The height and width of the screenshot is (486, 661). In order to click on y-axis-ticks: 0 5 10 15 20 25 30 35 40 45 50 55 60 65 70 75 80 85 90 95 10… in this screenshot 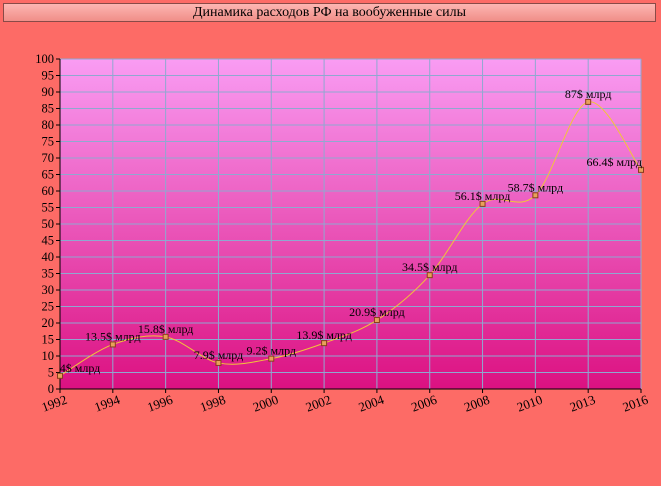, I will do `click(47, 224)`.